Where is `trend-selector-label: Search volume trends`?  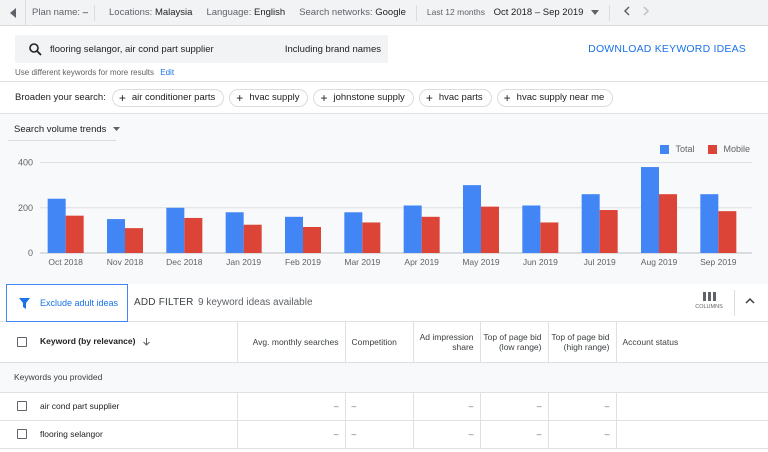
trend-selector-label: Search volume trends is located at coordinates (60, 129).